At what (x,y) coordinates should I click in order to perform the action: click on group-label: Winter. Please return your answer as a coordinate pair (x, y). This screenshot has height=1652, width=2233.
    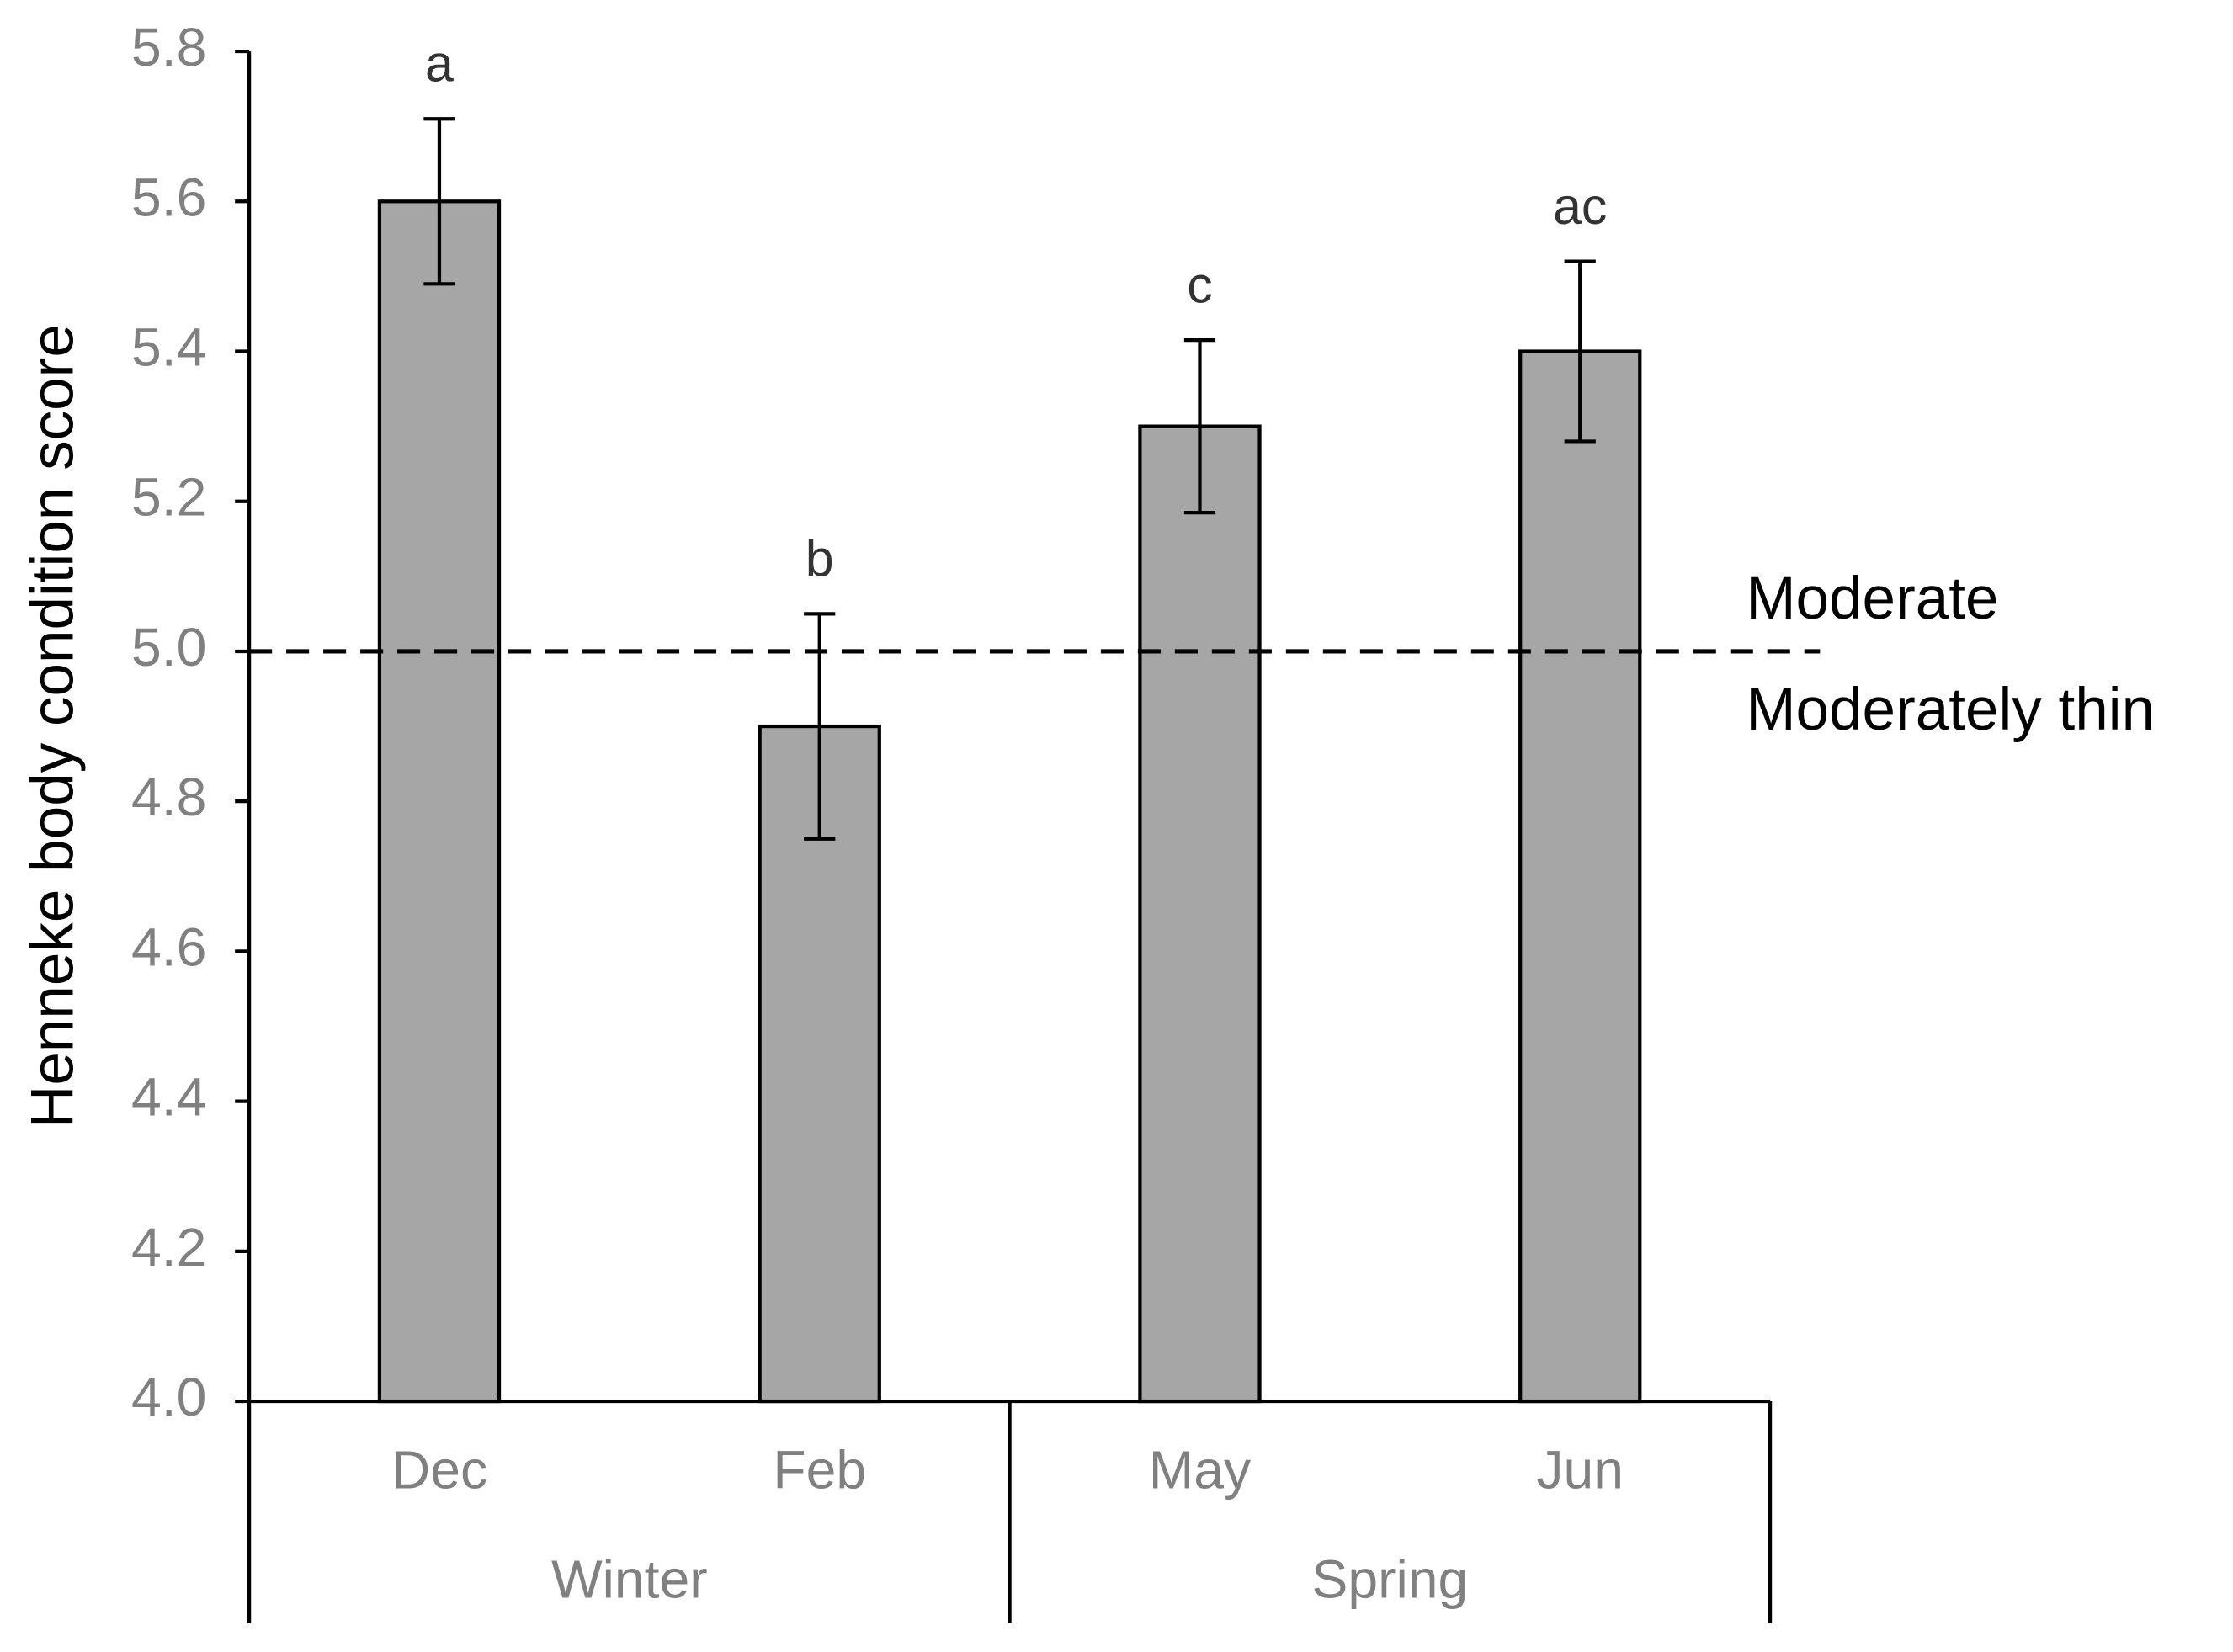
    Looking at the image, I should click on (630, 1579).